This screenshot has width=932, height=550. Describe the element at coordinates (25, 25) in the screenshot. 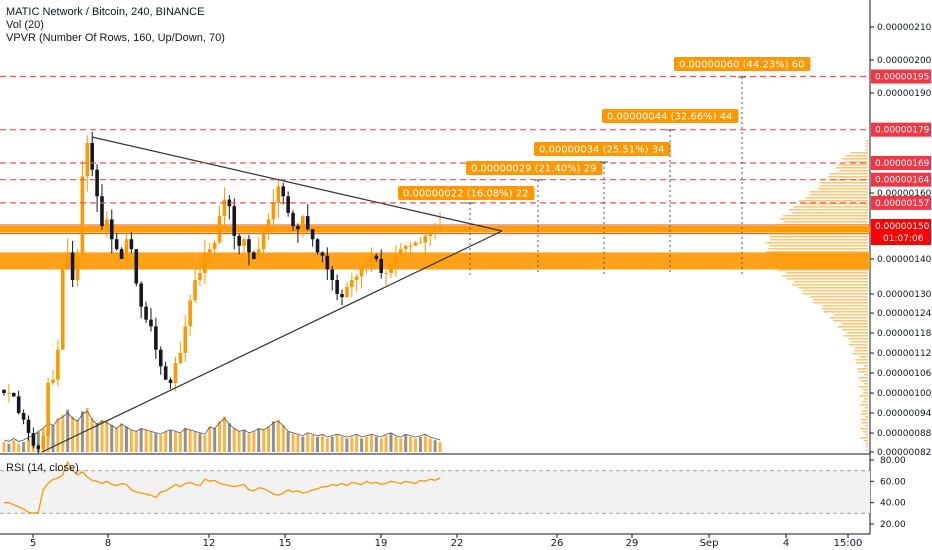

I see `vol-indicator-label: Vol (20)` at that location.